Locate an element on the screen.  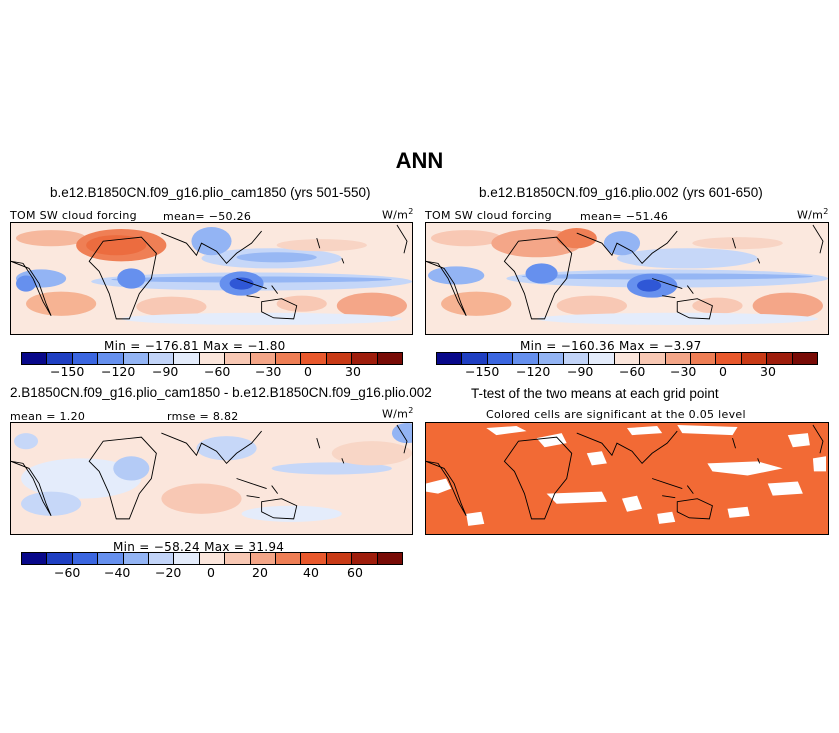
panel1-map is located at coordinates (211, 278).